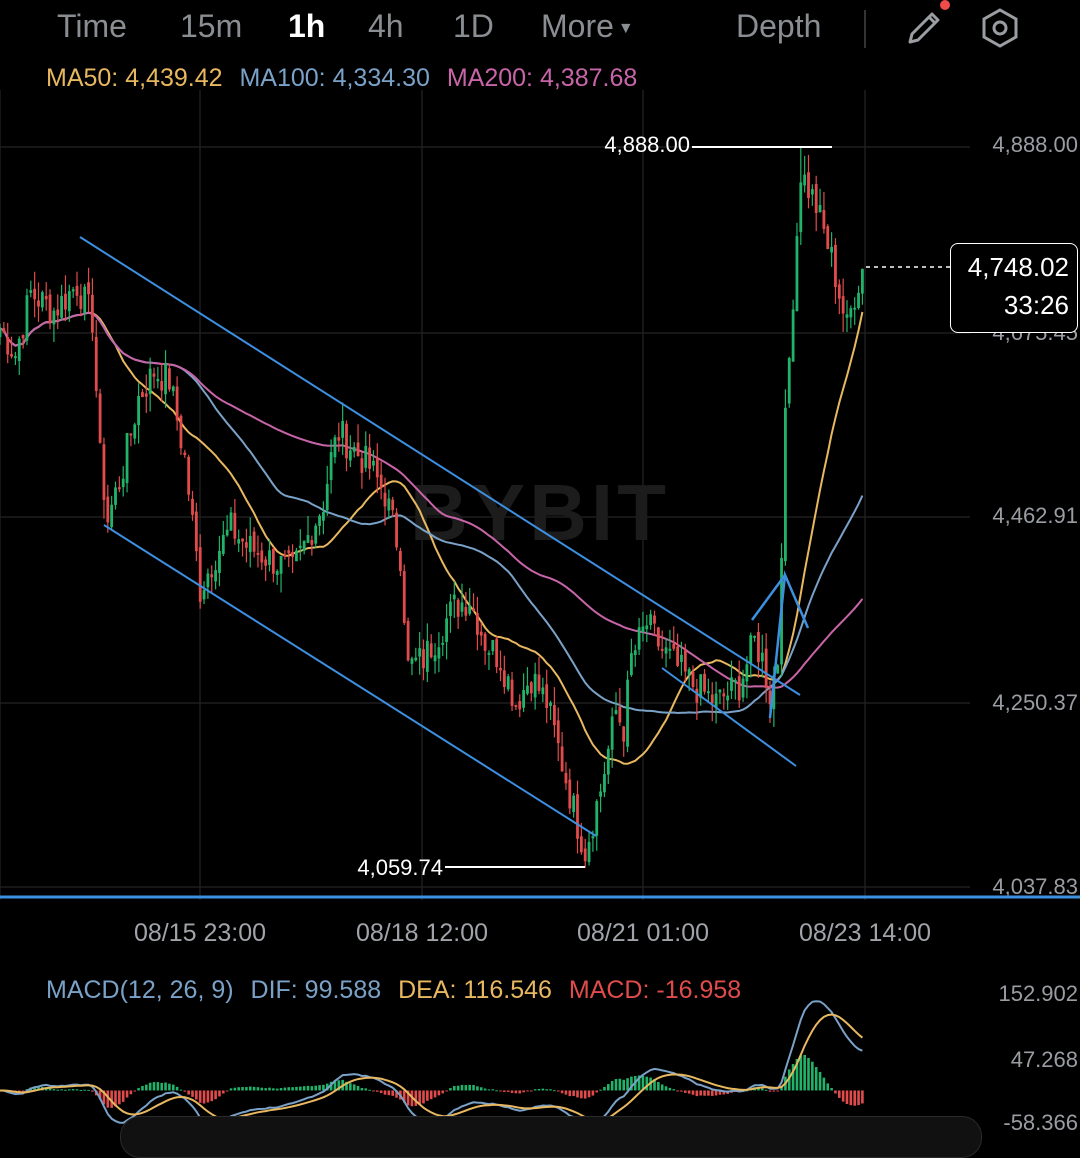 The width and height of the screenshot is (1080, 1158). What do you see at coordinates (307, 26) in the screenshot?
I see `tab-1h: 1h` at bounding box center [307, 26].